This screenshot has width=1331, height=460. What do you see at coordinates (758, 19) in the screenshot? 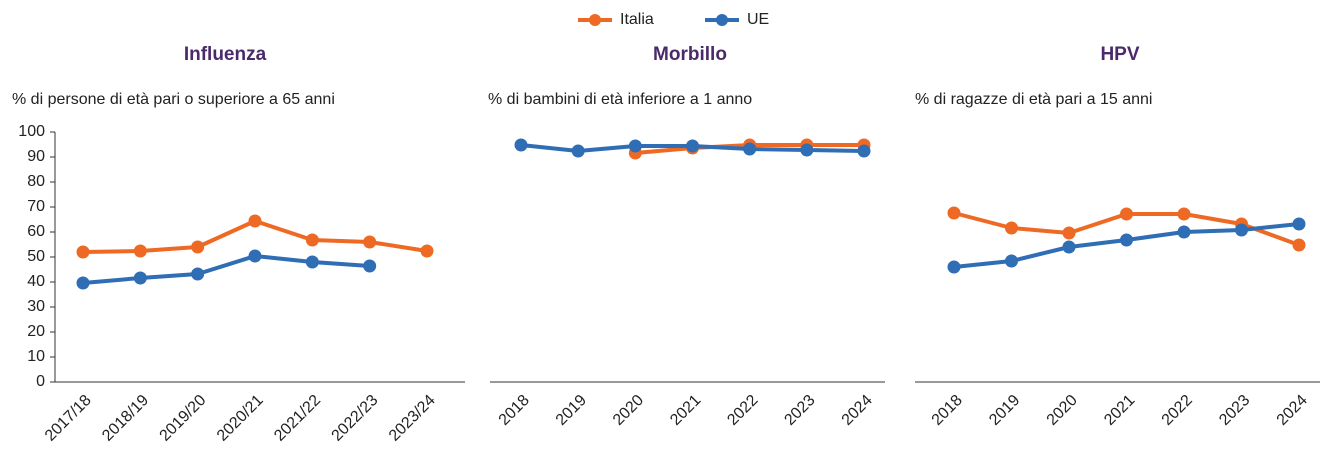
I see `legend-label: UE` at bounding box center [758, 19].